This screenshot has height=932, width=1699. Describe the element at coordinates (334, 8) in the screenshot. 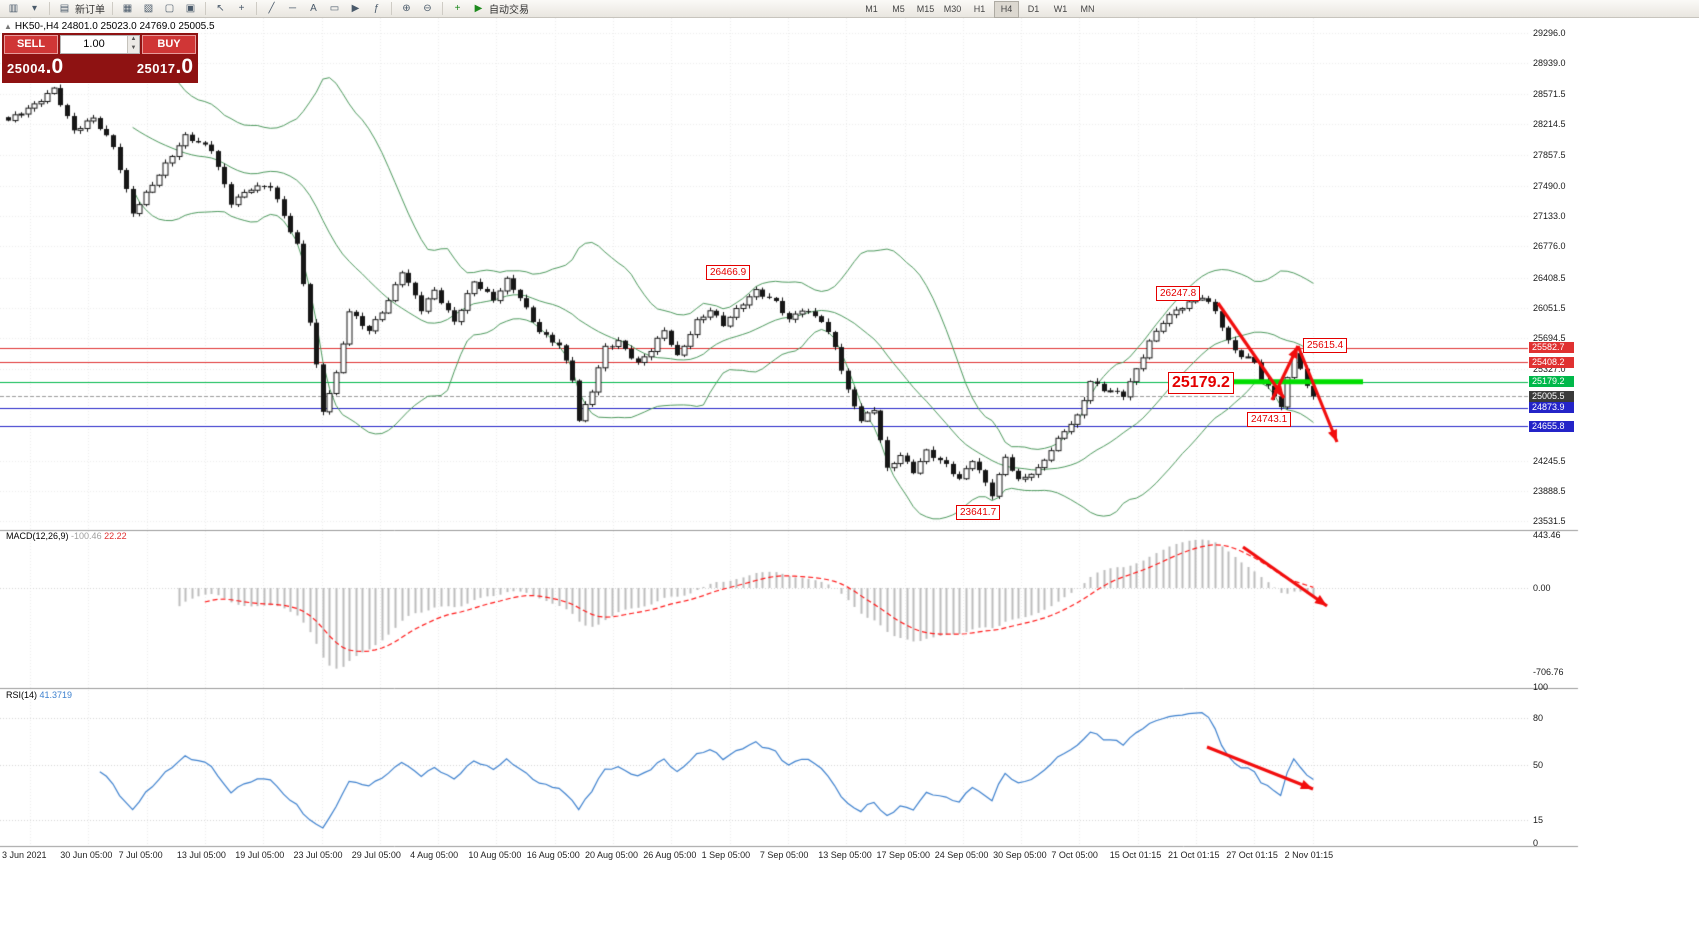

I see `rectangle-icon: ▭` at that location.